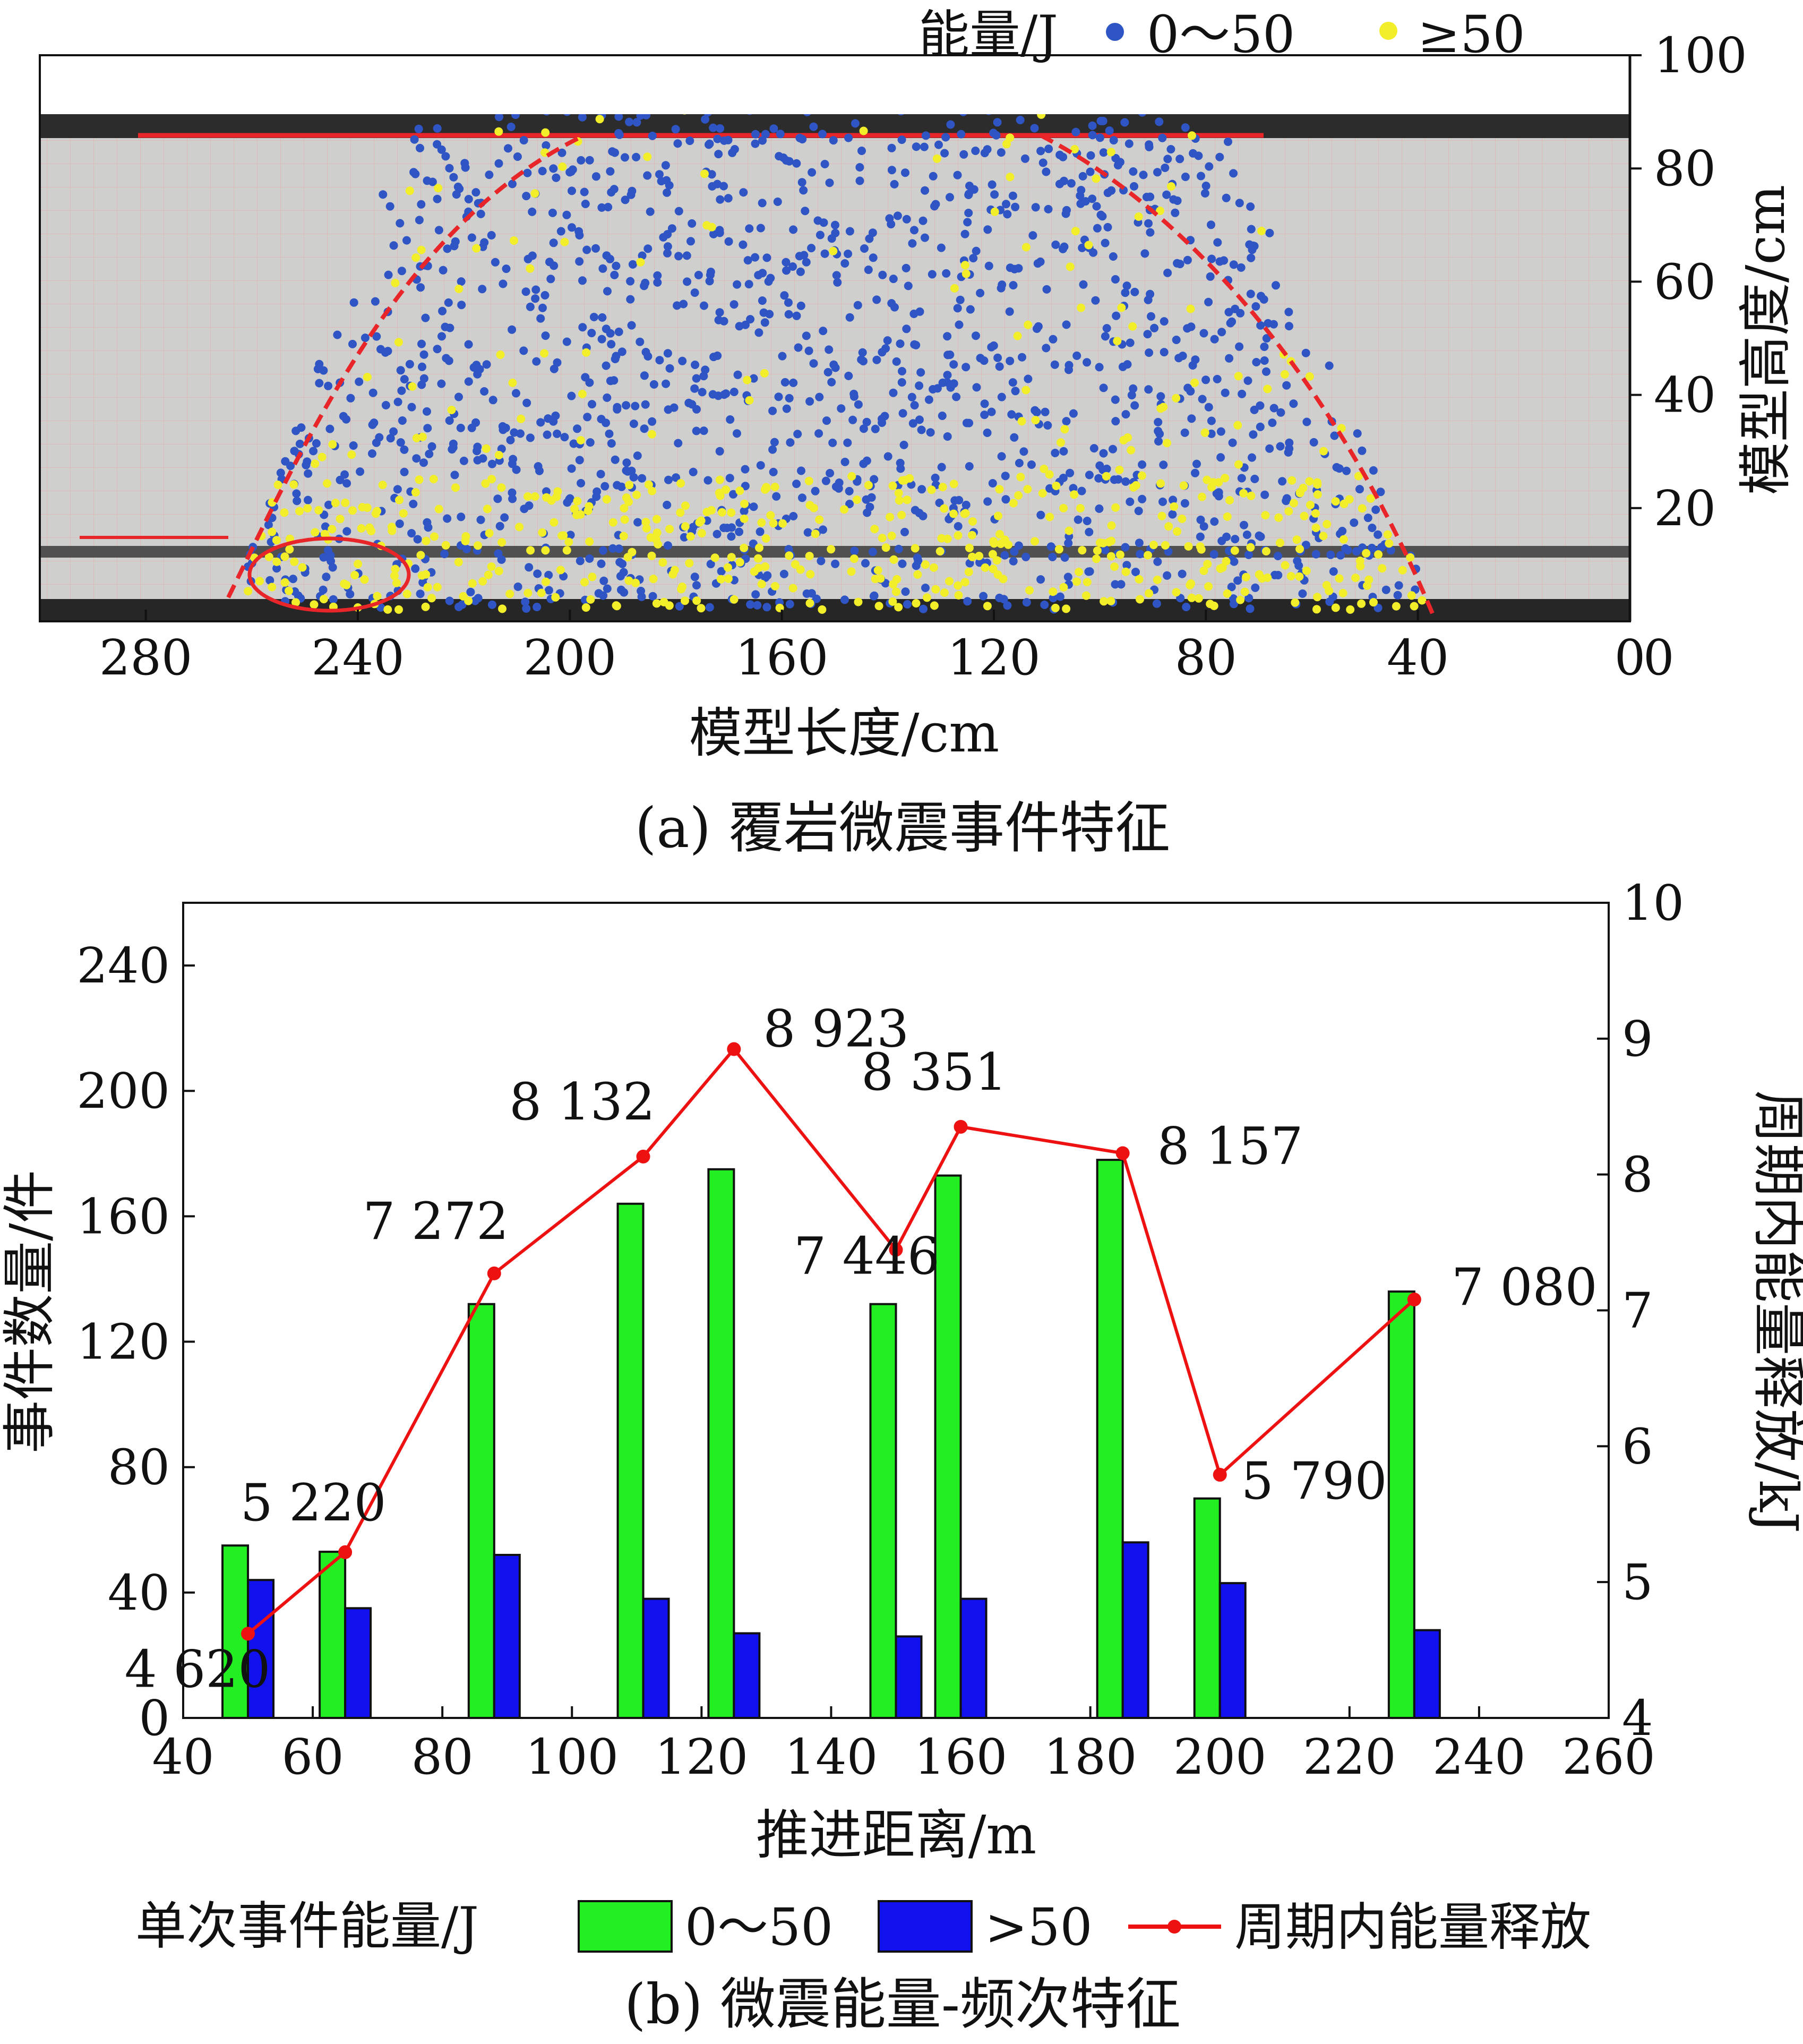 The width and height of the screenshot is (1803, 2044). What do you see at coordinates (656, 1658) in the screenshot?
I see `bar-high-energy` at bounding box center [656, 1658].